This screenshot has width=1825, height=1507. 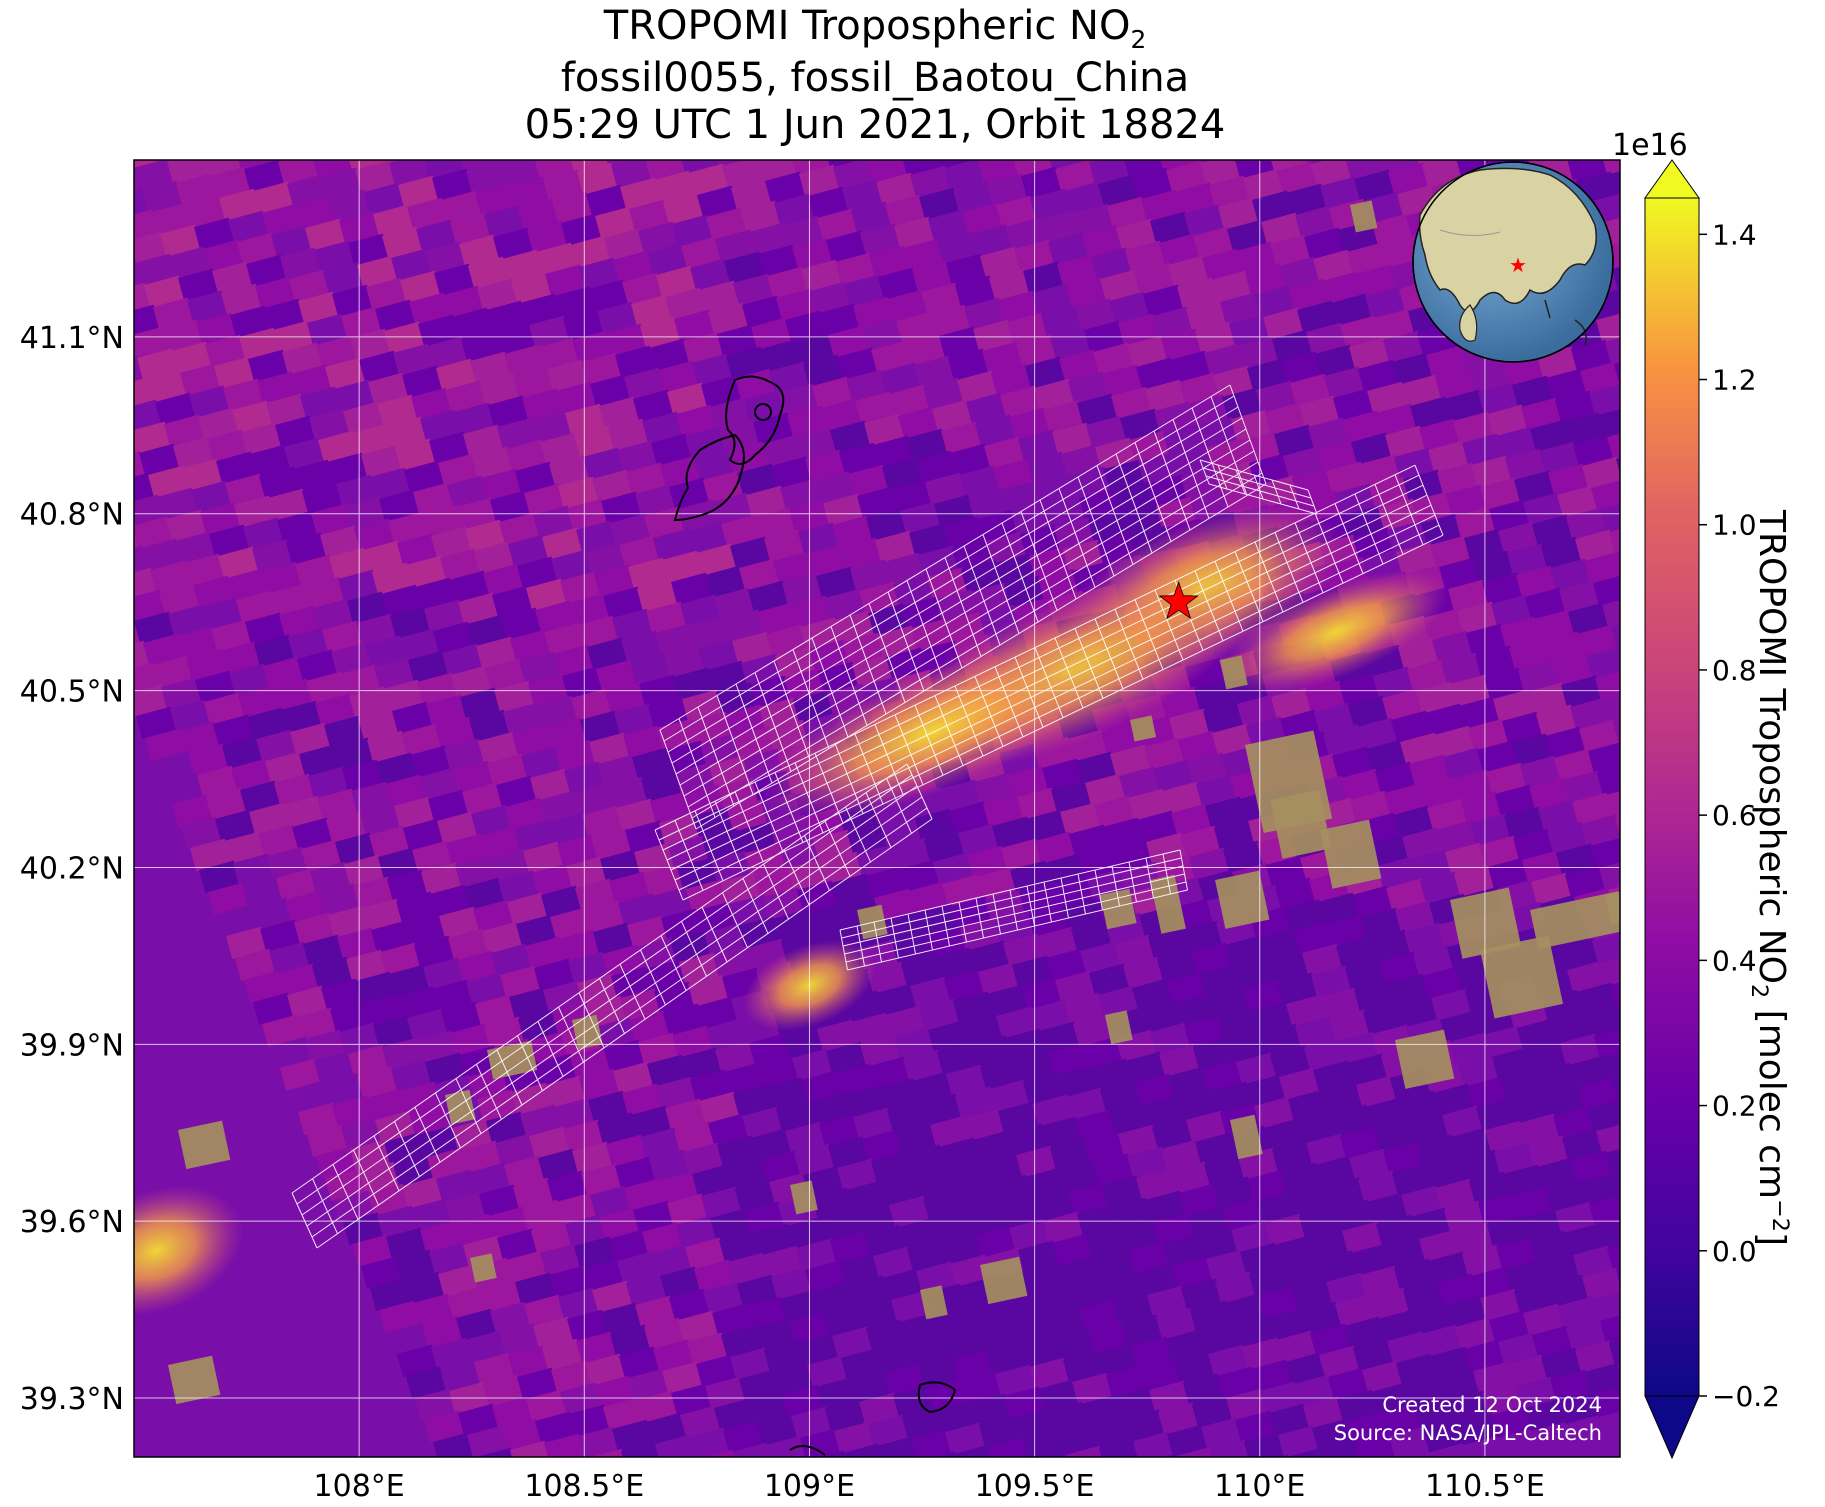 What do you see at coordinates (1259, 1486) in the screenshot?
I see `longitude-tick-label: 110°E` at bounding box center [1259, 1486].